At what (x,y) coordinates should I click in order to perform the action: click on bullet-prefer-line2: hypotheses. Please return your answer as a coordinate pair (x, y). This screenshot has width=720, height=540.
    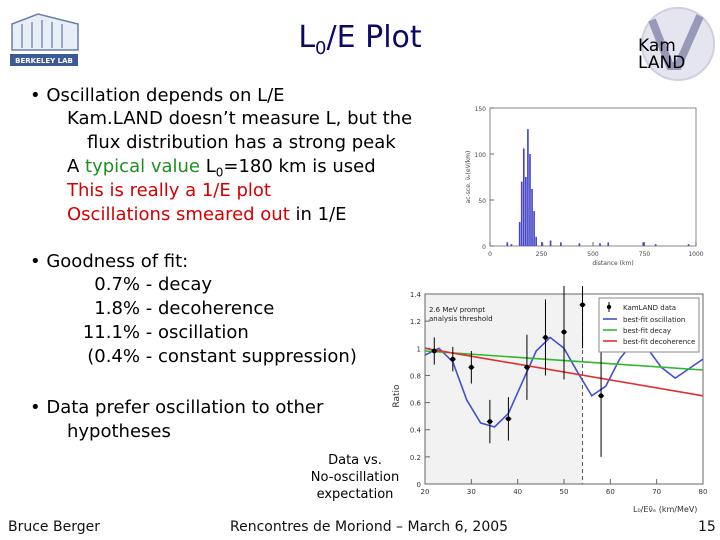
    Looking at the image, I should click on (119, 431).